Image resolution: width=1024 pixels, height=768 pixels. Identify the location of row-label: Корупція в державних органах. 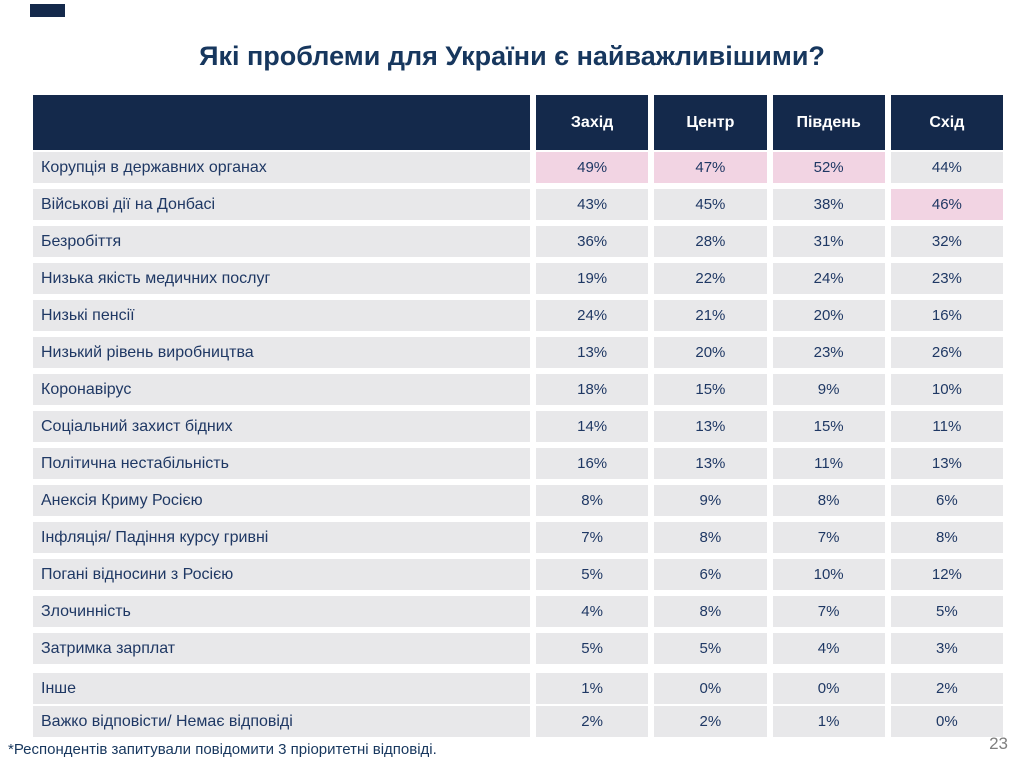
(281, 167).